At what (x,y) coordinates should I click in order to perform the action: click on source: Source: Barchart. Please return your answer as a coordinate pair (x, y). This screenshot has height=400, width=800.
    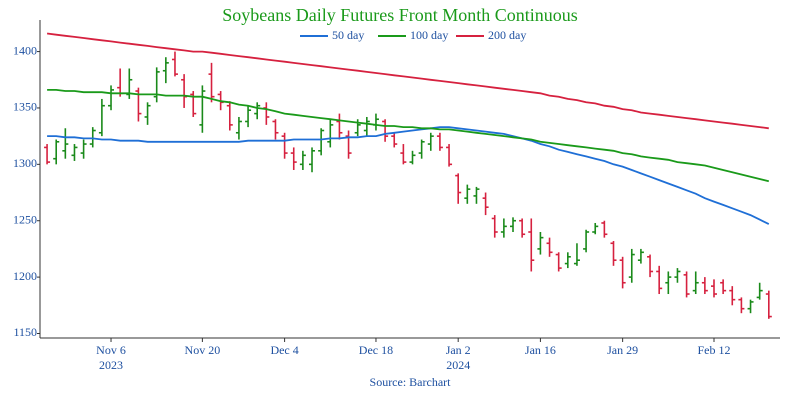
    Looking at the image, I should click on (411, 382).